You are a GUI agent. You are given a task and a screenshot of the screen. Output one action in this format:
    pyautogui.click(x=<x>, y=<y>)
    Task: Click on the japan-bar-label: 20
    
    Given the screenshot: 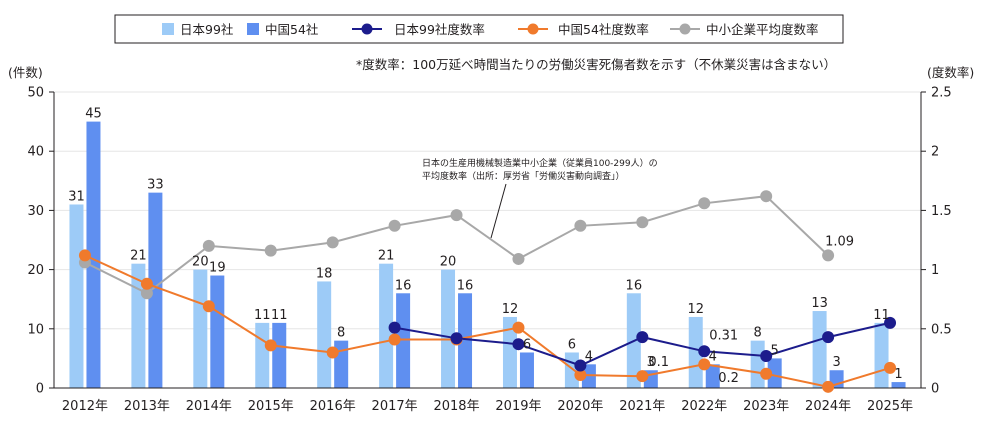 What is the action you would take?
    pyautogui.click(x=200, y=262)
    